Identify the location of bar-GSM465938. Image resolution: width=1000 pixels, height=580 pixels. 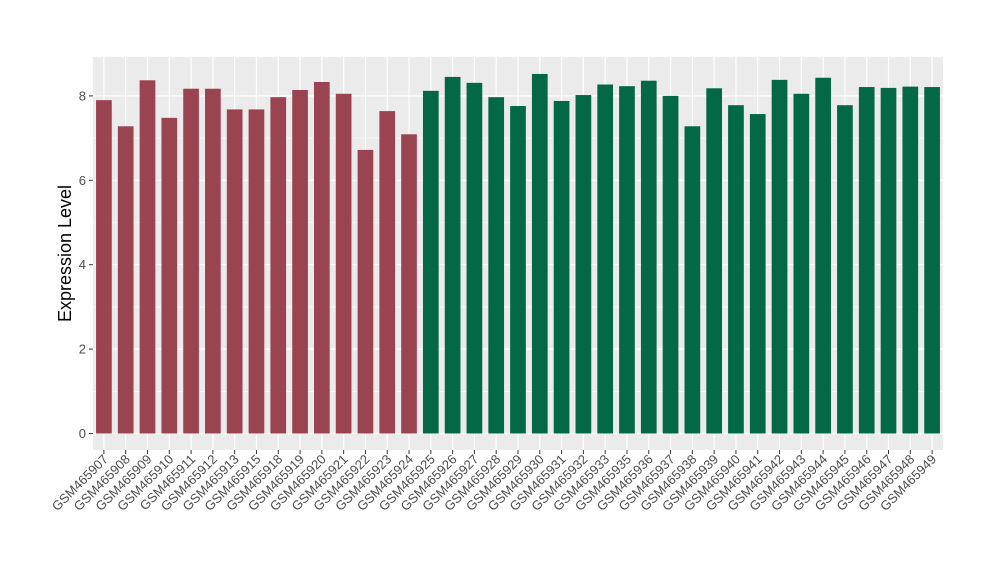
(692, 280).